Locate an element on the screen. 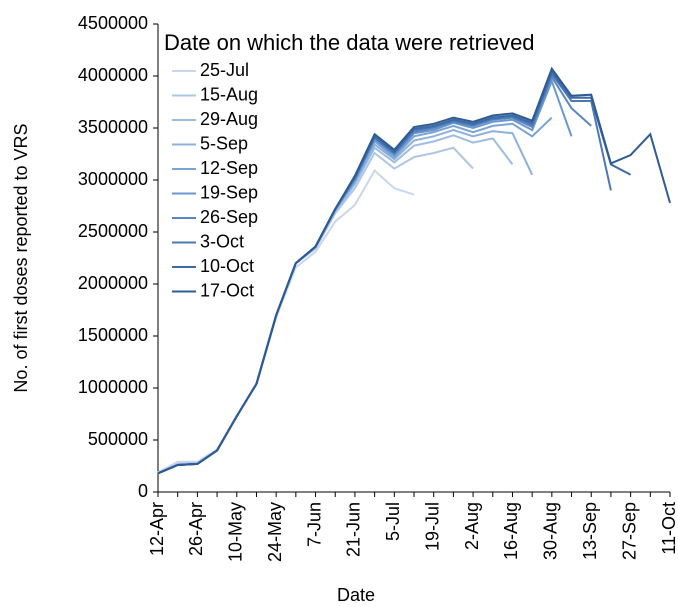 This screenshot has height=607, width=678. y-tick-label: 4000000 is located at coordinates (113, 75).